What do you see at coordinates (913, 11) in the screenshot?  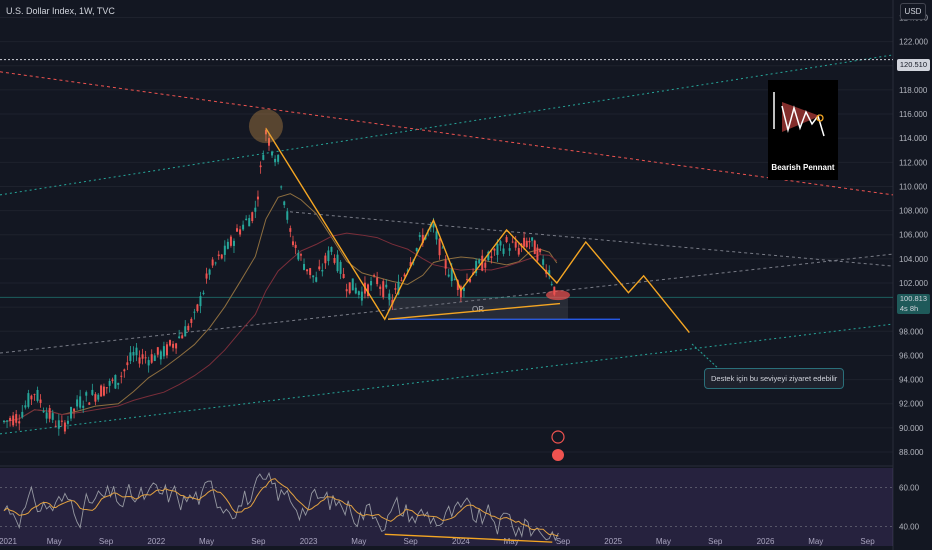 I see `currency-button: USD` at bounding box center [913, 11].